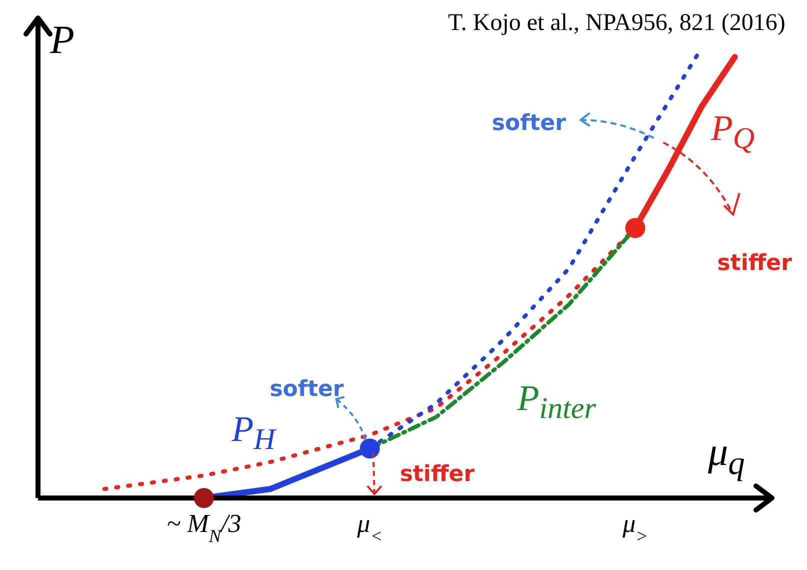  Describe the element at coordinates (254, 433) in the screenshot. I see `series-label: P$_{H}$` at that location.